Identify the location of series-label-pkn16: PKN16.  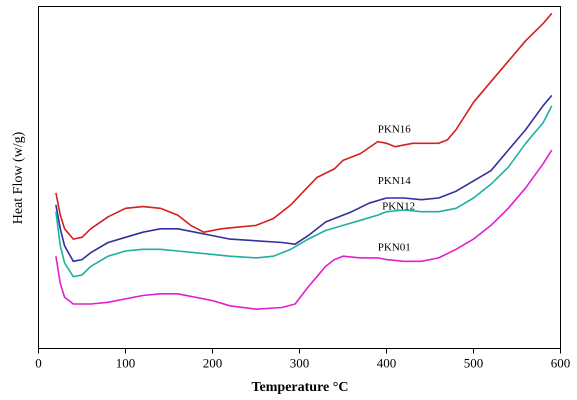
(395, 129).